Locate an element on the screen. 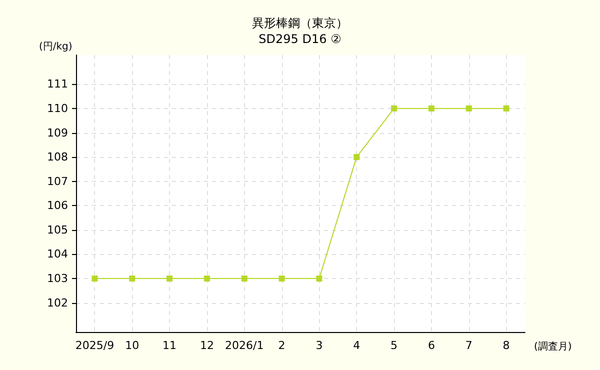  x-tick-label: 11 is located at coordinates (169, 345).